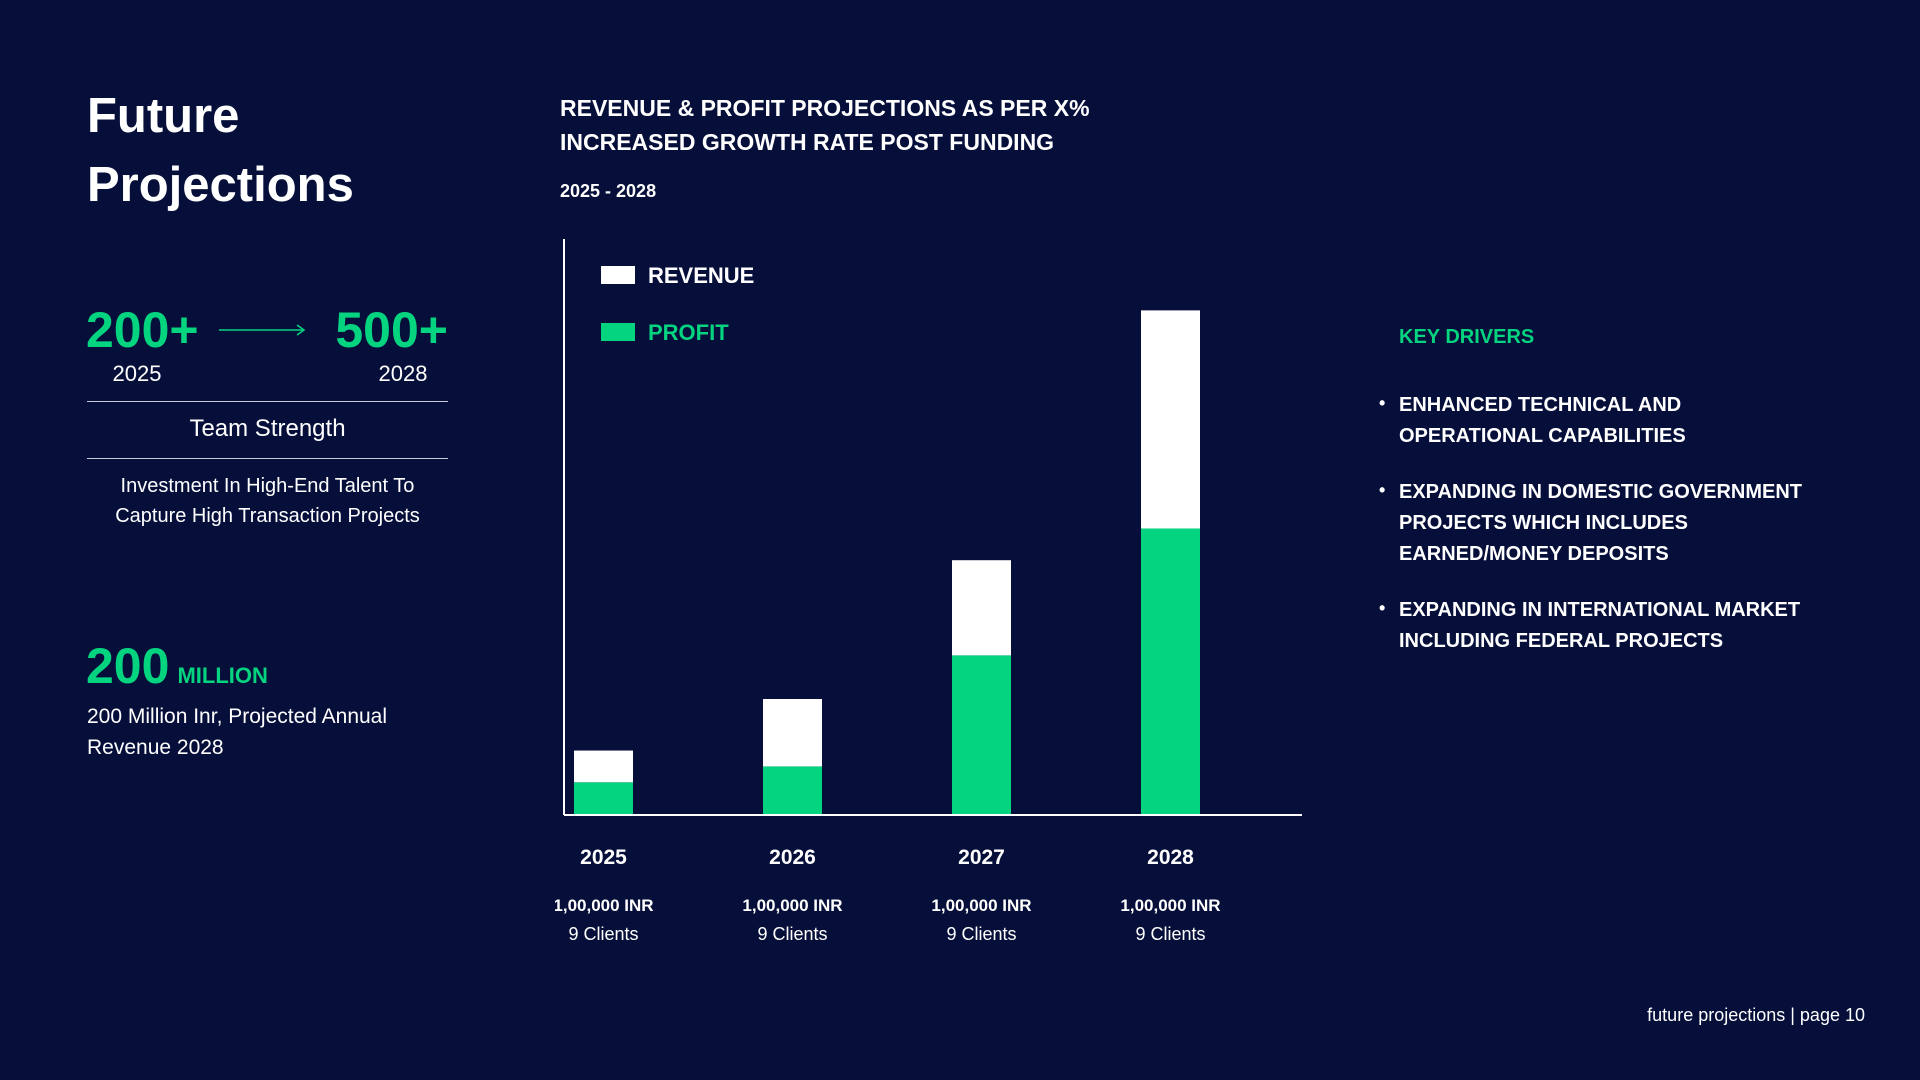 The image size is (1920, 1080). What do you see at coordinates (701, 275) in the screenshot?
I see `legend-label-revenue: REVENUE` at bounding box center [701, 275].